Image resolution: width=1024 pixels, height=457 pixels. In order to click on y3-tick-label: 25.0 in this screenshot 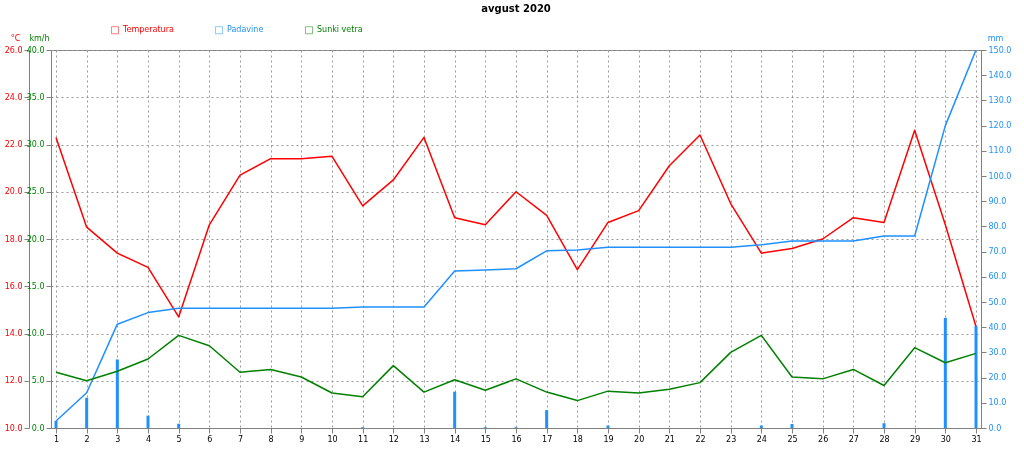, I will do `click(35, 192)`.